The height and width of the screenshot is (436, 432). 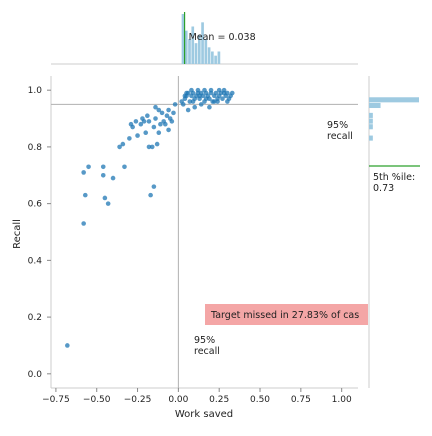 I want to click on p5-label: 5th %ile: 0.73, so click(x=394, y=183).